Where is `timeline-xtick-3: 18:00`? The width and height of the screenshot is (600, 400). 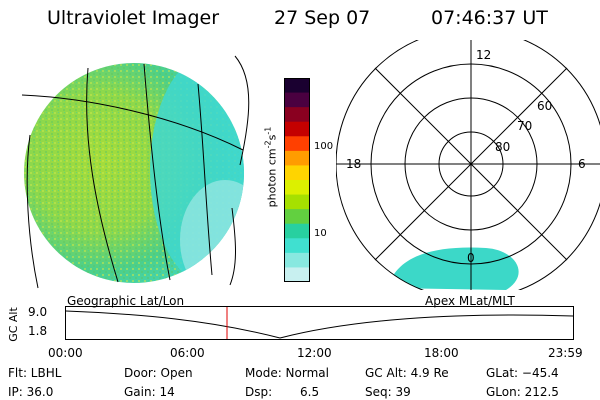
timeline-xtick-3: 18:00 is located at coordinates (441, 353).